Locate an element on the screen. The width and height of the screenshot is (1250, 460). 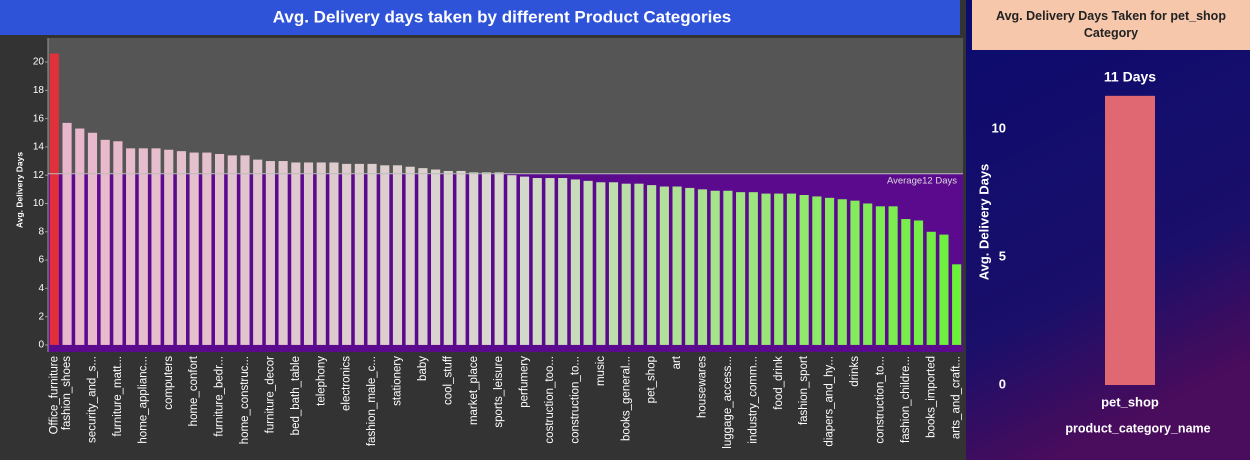
y-tick-label: 6 is located at coordinates (41, 260).